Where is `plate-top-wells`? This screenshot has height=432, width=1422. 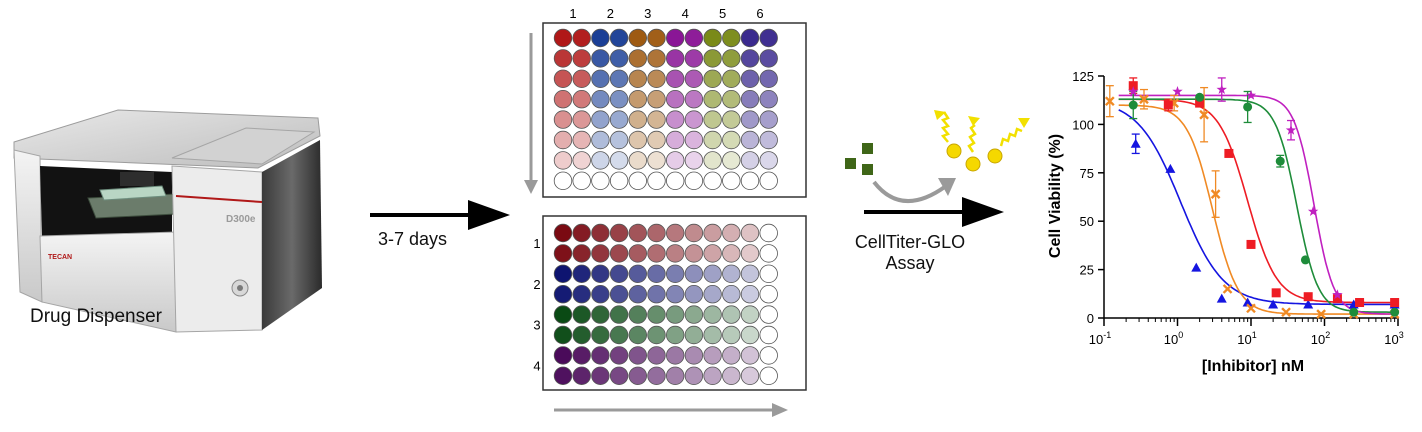 plate-top-wells is located at coordinates (665, 109).